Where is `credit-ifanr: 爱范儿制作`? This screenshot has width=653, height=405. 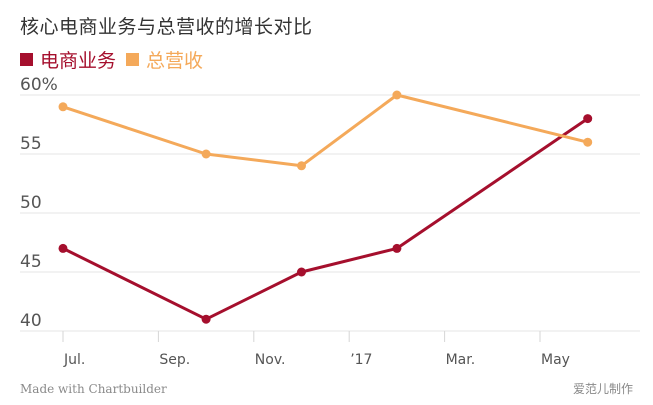
credit-ifanr: 爱范儿制作 is located at coordinates (602, 389).